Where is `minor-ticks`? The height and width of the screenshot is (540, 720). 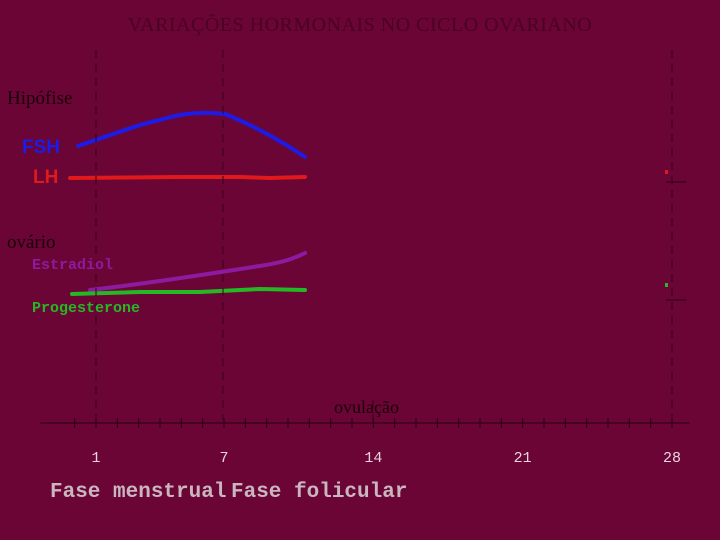
minor-ticks is located at coordinates (373, 423).